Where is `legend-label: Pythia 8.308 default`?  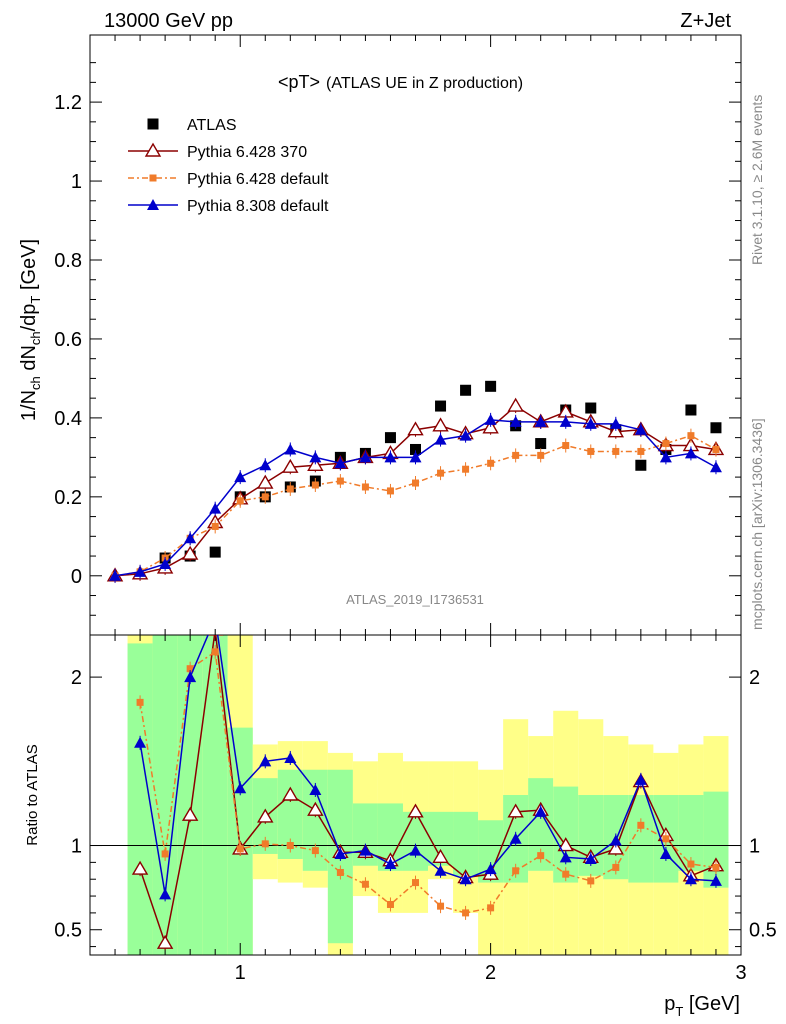
legend-label: Pythia 8.308 default is located at coordinates (258, 206).